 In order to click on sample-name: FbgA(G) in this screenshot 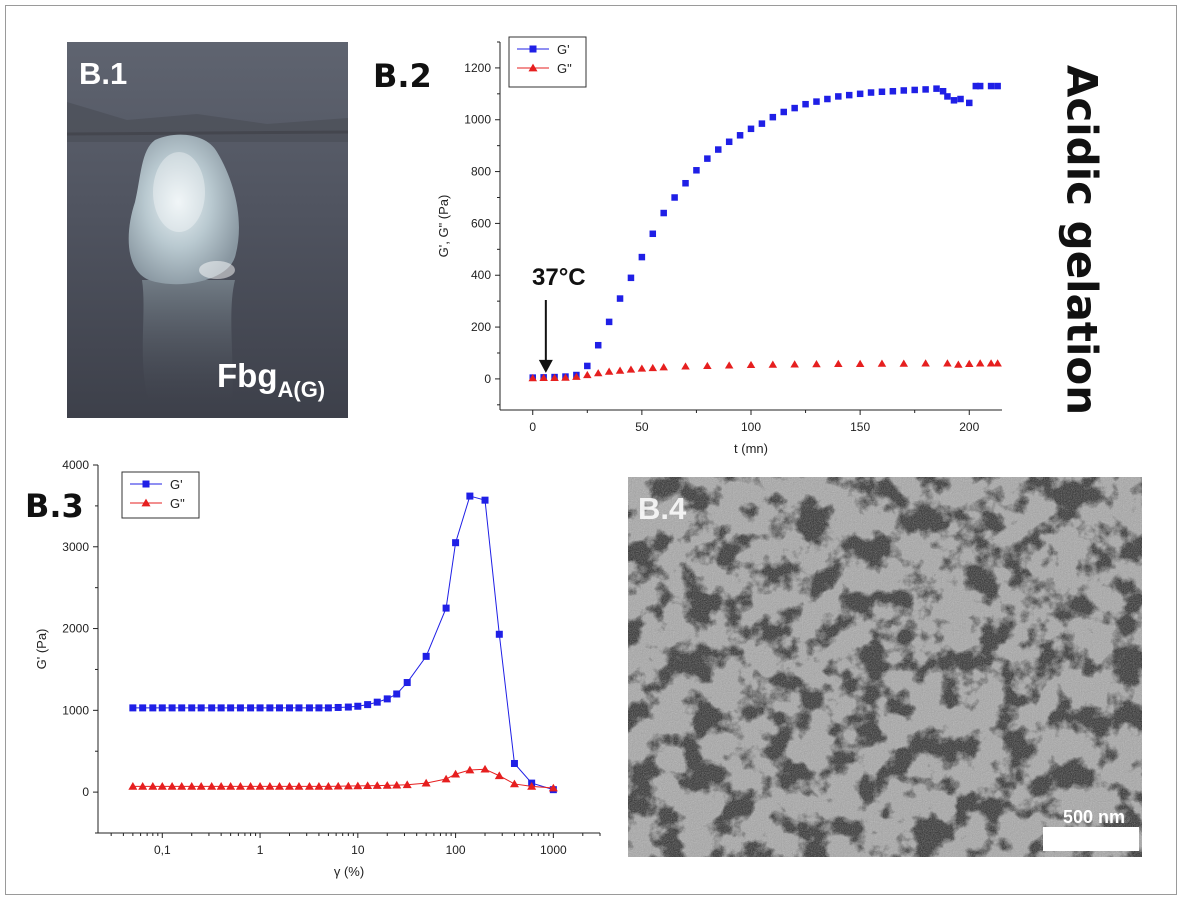, I will do `click(271, 379)`.